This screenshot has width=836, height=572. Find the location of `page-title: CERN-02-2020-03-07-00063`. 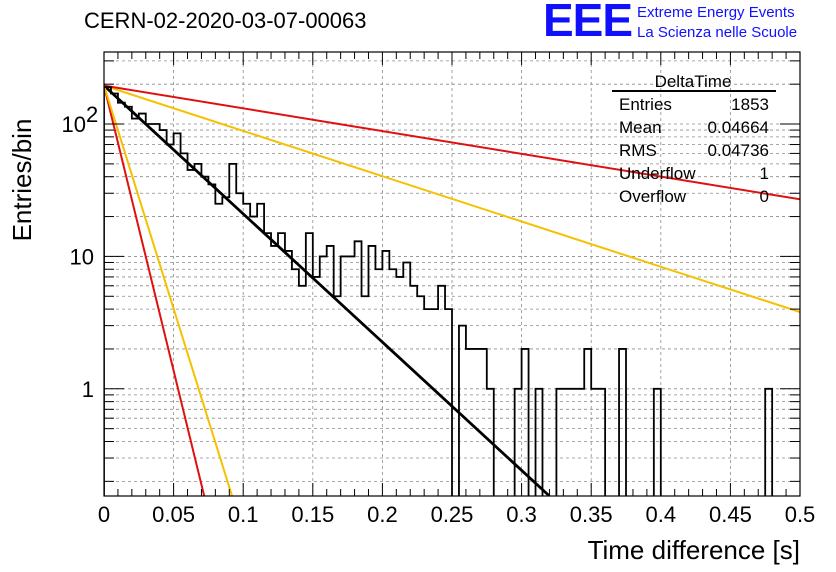

page-title: CERN-02-2020-03-07-00063 is located at coordinates (225, 20).